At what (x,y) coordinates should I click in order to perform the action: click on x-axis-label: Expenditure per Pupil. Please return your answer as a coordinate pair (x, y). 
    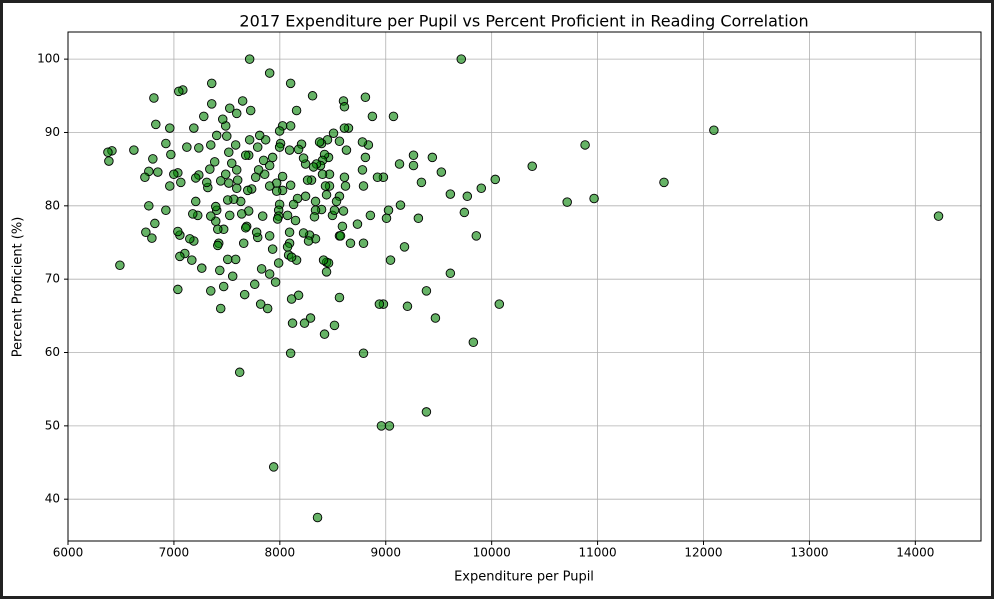
    Looking at the image, I should click on (524, 577).